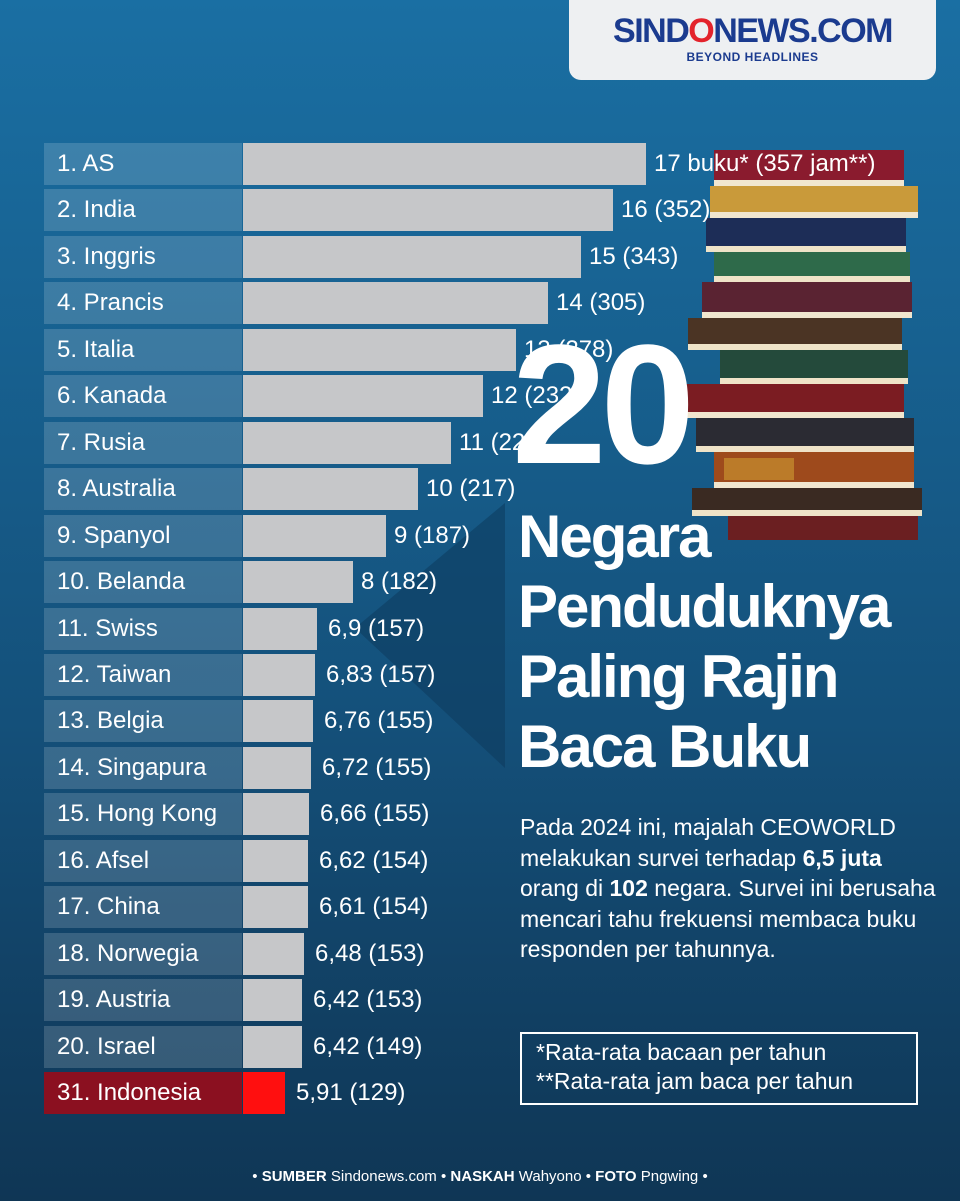 This screenshot has width=960, height=1201. What do you see at coordinates (374, 860) in the screenshot?
I see `value-label: 6,62 (154)` at bounding box center [374, 860].